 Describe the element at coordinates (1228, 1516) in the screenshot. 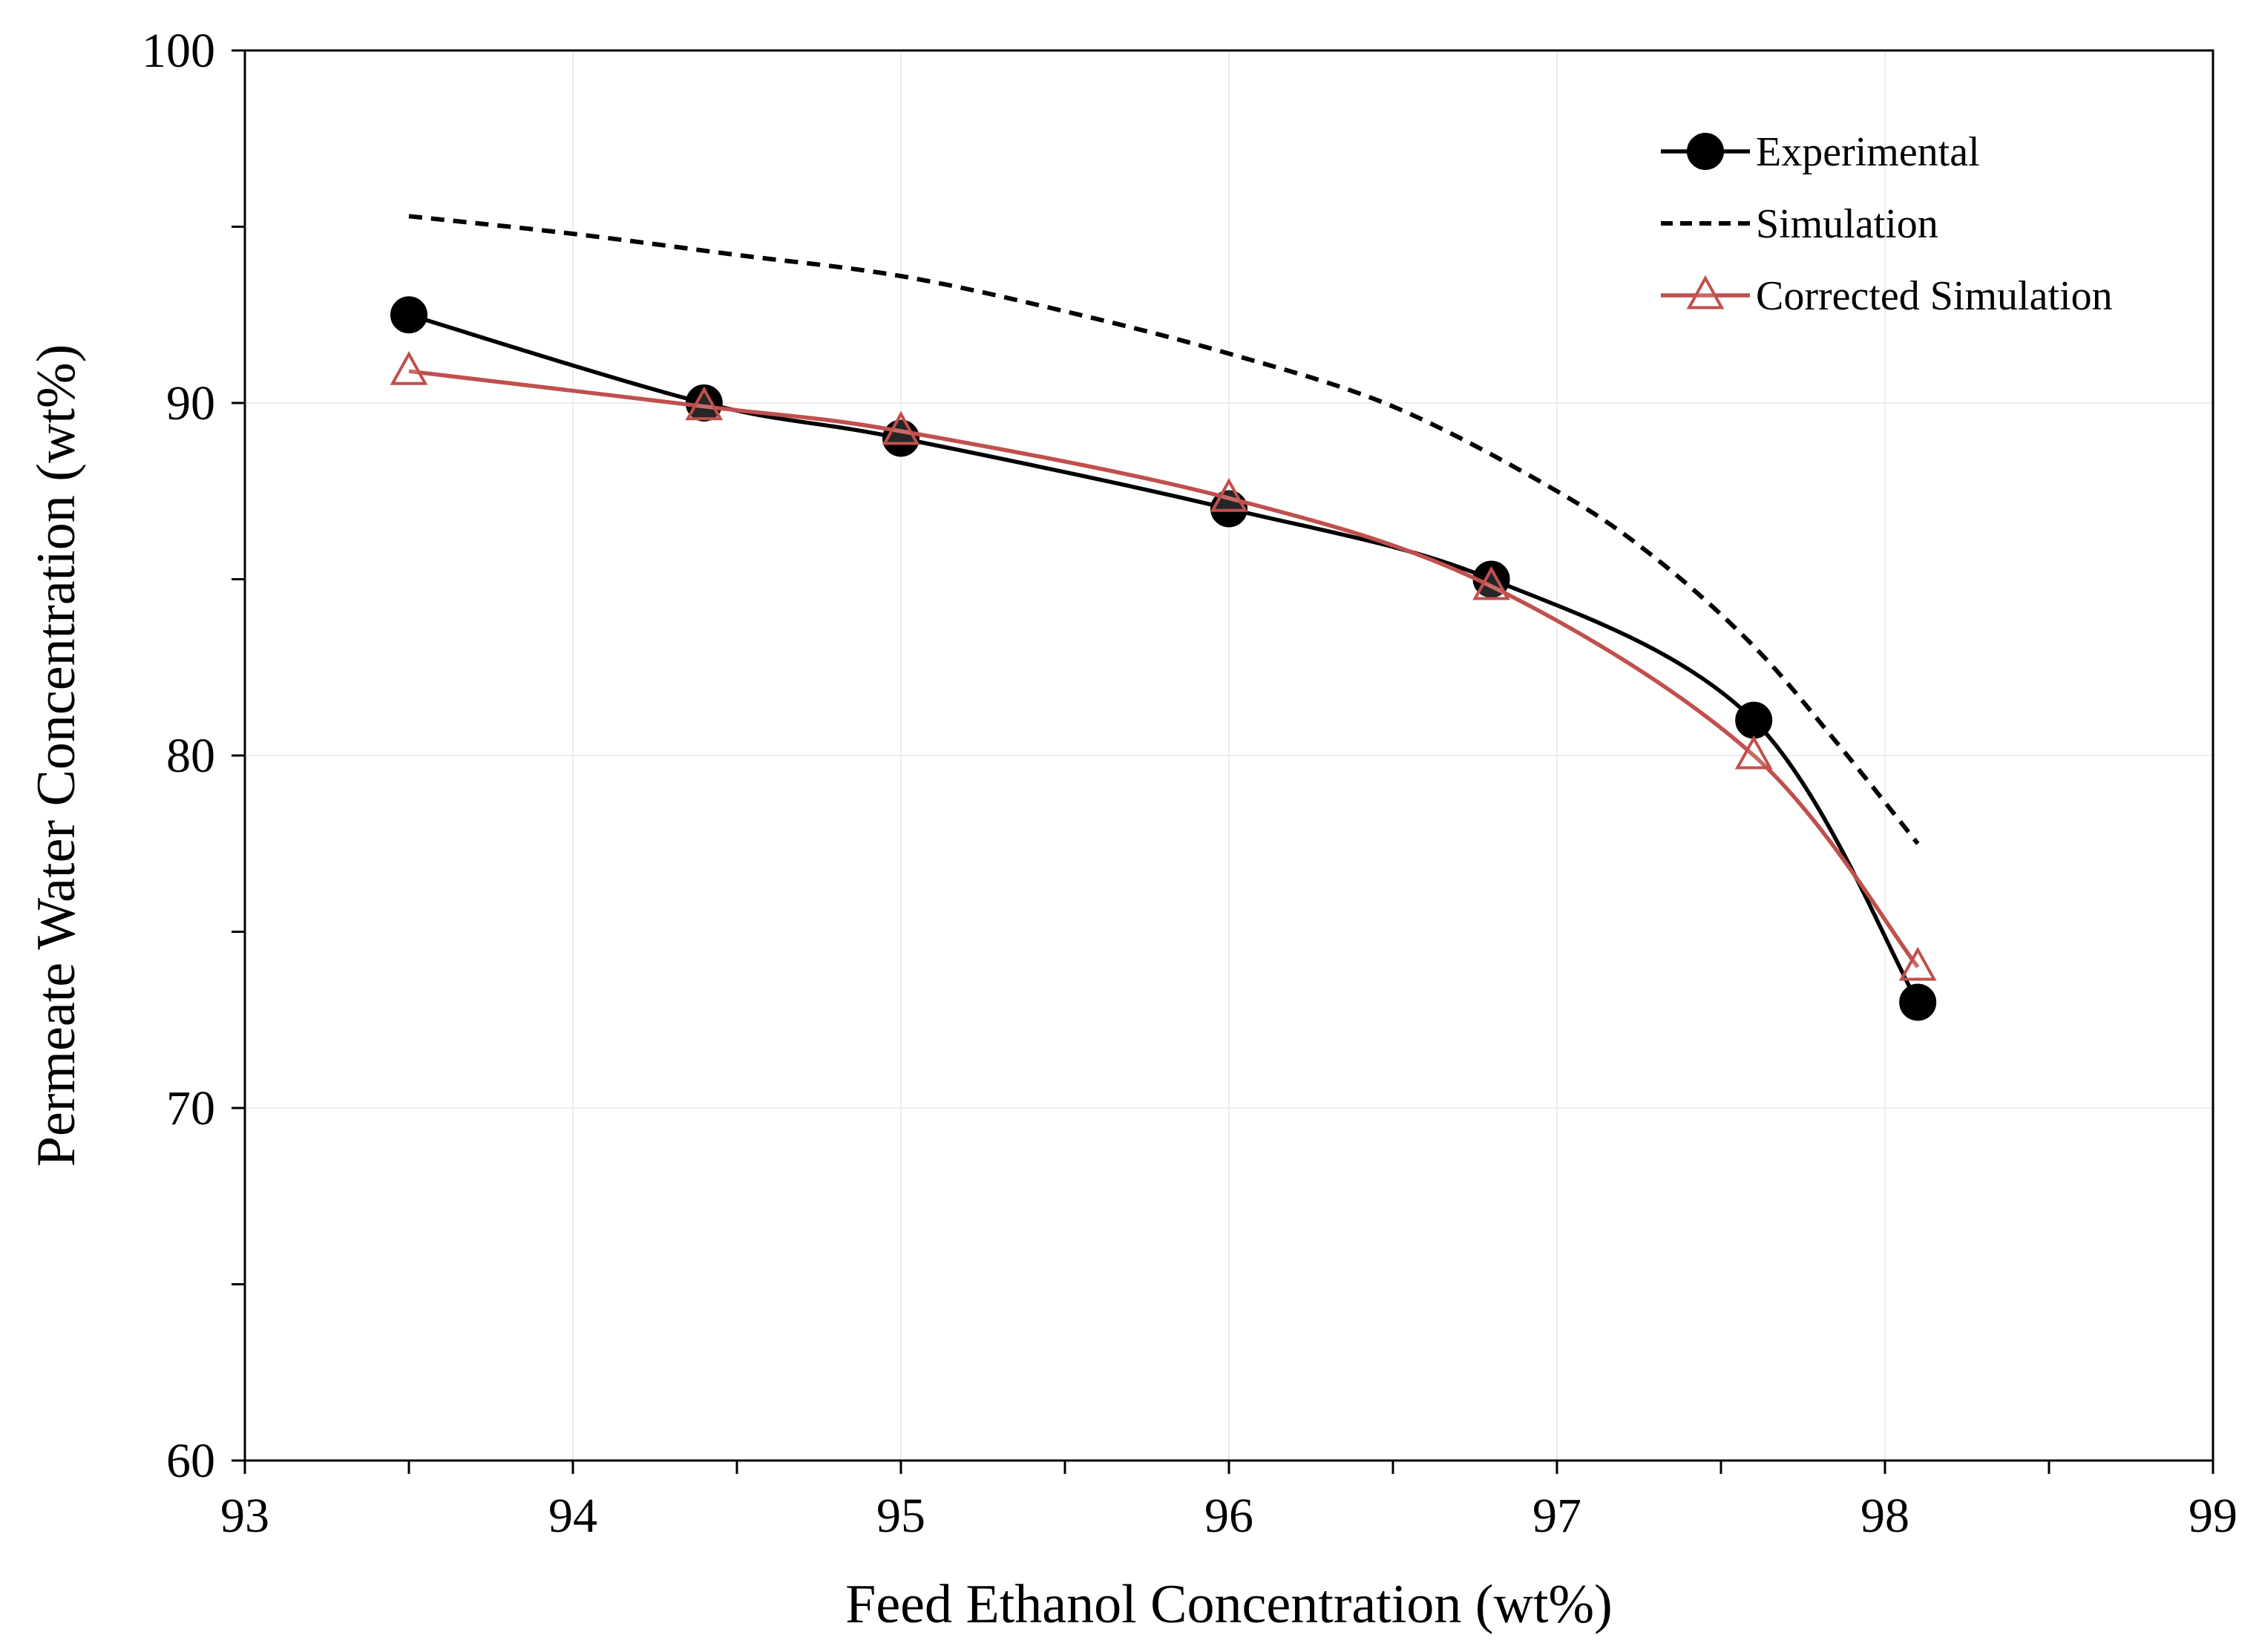

I see `x-tick-label: 96` at that location.